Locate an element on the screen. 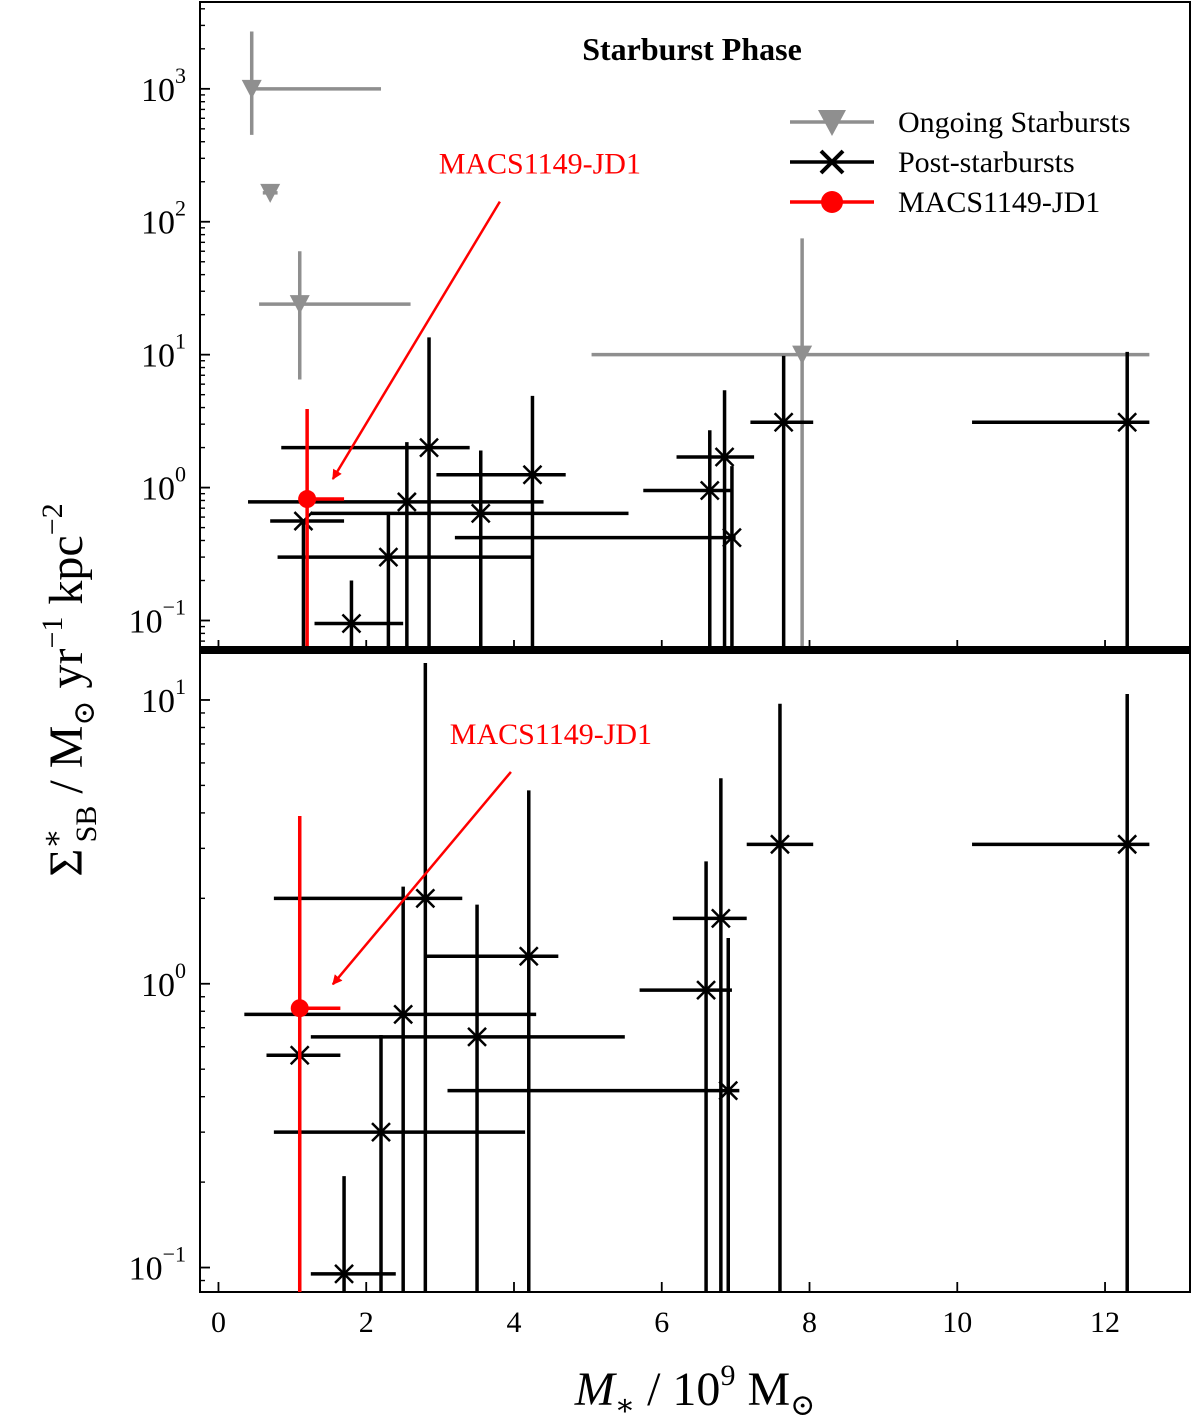 Image resolution: width=1200 pixels, height=1422 pixels. x-tick-label: 4 is located at coordinates (513, 1322).